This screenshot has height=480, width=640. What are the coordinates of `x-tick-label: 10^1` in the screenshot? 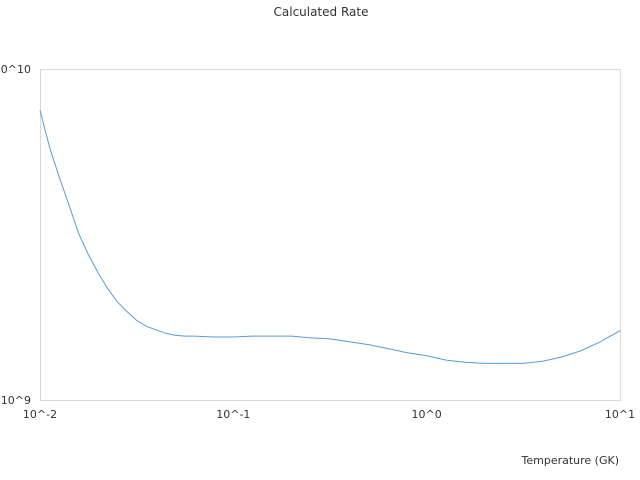 It's located at (620, 414).